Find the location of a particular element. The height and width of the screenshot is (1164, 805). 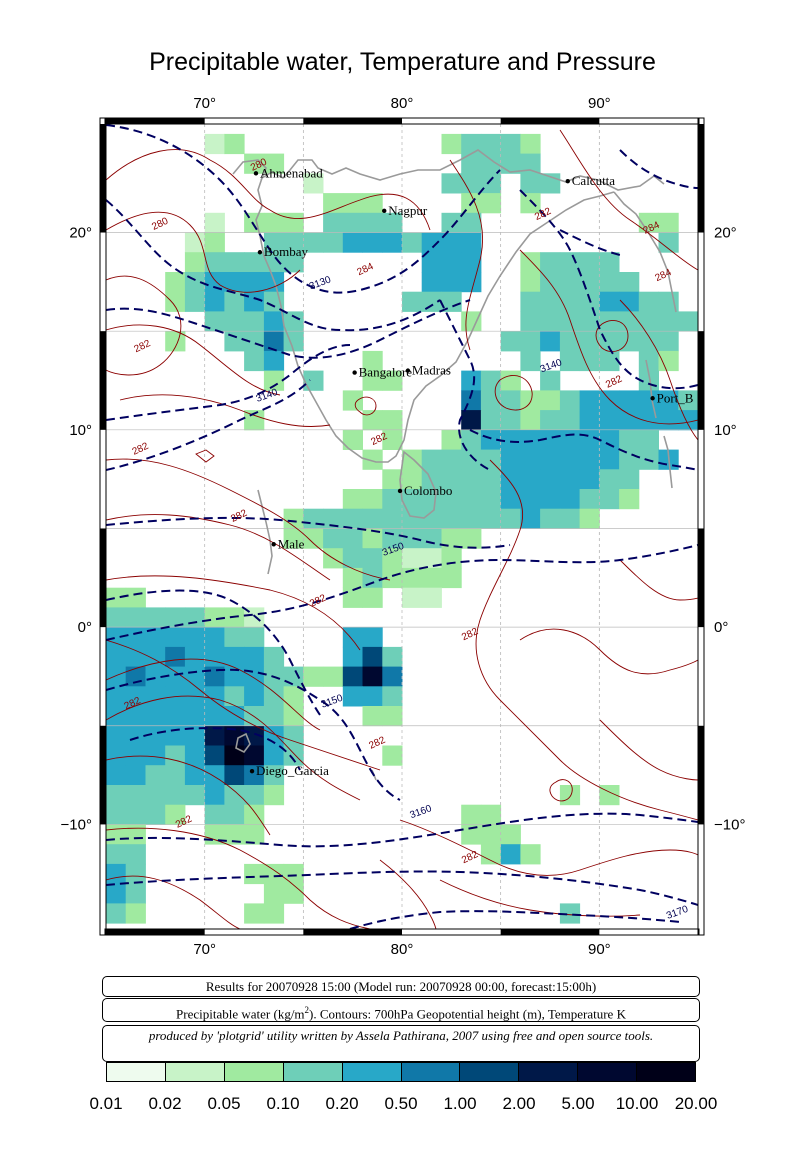

colorbar is located at coordinates (401, 1072).